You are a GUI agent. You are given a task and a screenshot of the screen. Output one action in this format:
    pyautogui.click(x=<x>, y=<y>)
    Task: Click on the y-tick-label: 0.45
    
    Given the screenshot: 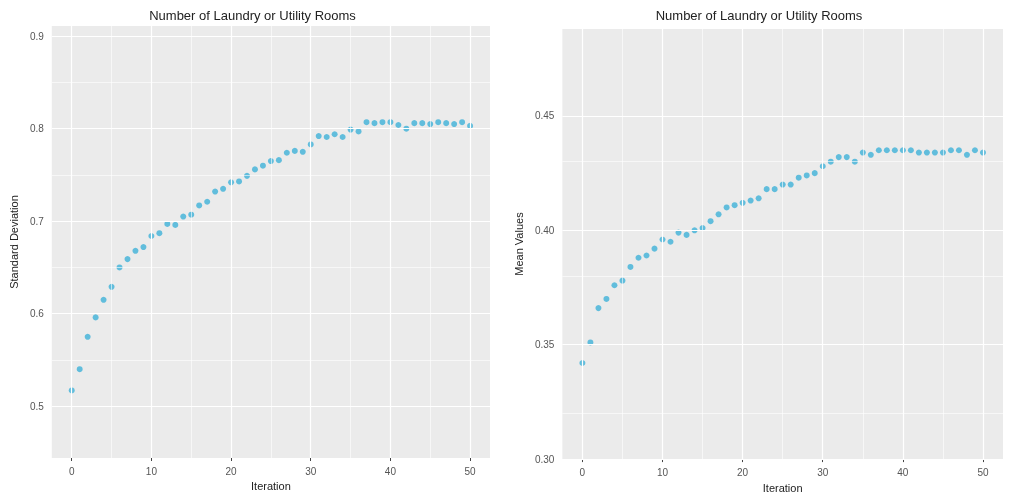 What is the action you would take?
    pyautogui.click(x=544, y=116)
    